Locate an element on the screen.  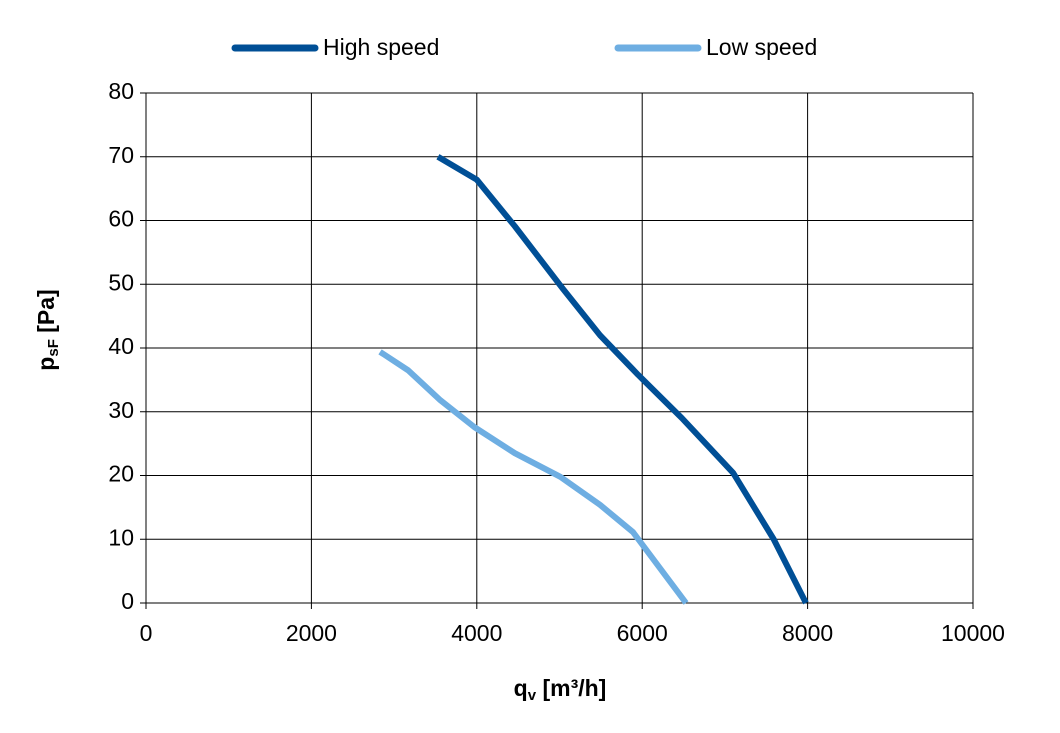
x-tick-label: 6000 is located at coordinates (642, 633).